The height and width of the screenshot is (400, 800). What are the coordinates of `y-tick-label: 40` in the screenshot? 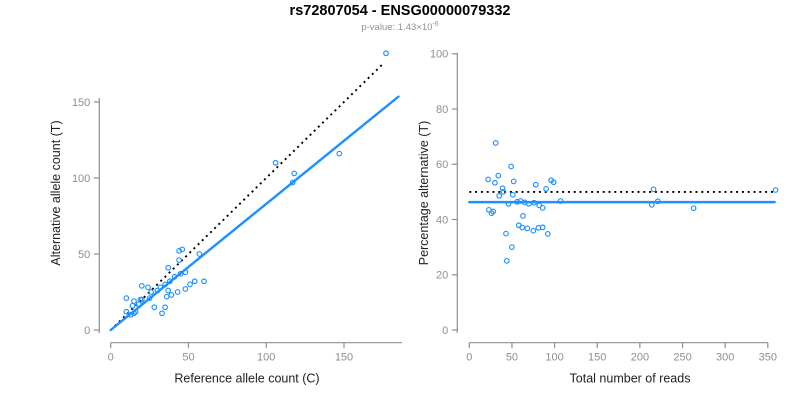 It's located at (442, 220).